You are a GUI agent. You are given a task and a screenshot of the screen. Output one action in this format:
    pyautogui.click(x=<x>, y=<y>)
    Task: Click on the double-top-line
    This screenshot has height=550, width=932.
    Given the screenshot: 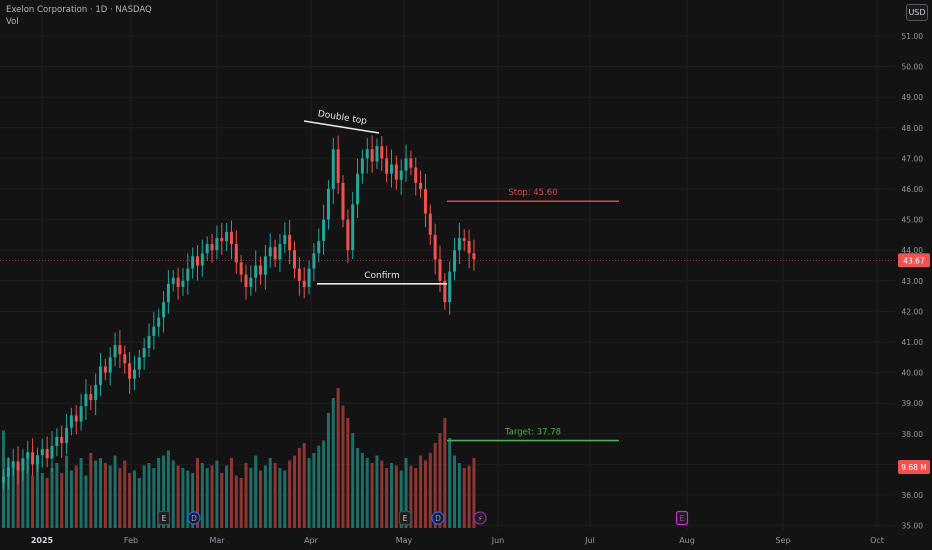 What is the action you would take?
    pyautogui.click(x=341, y=127)
    